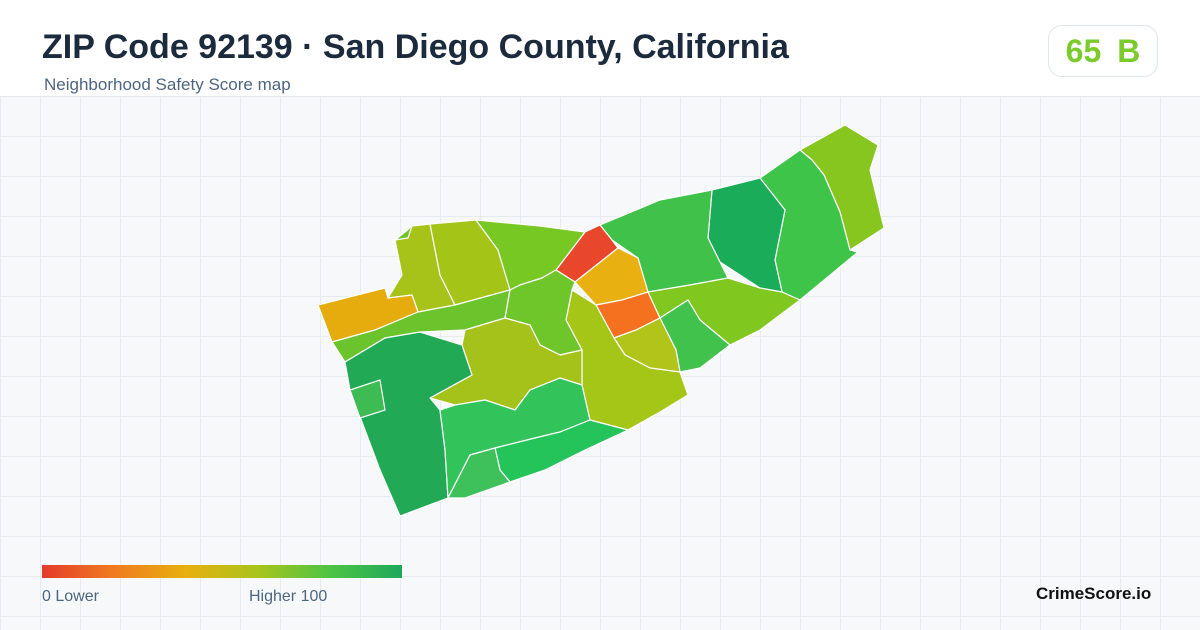 Image resolution: width=1200 pixels, height=630 pixels. Describe the element at coordinates (403, 233) in the screenshot. I see `region-northwest-notch` at that location.